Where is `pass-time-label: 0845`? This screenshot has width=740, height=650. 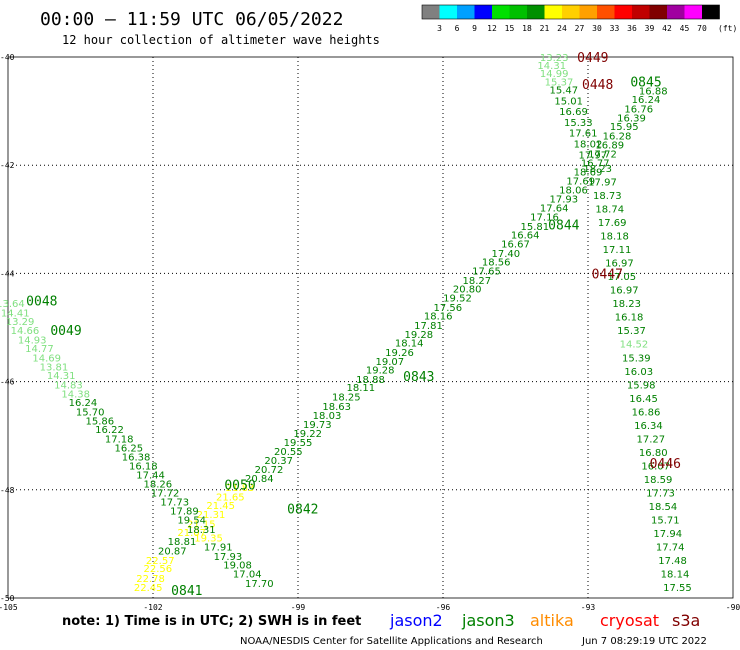
pass-time-label: 0845 is located at coordinates (645, 82).